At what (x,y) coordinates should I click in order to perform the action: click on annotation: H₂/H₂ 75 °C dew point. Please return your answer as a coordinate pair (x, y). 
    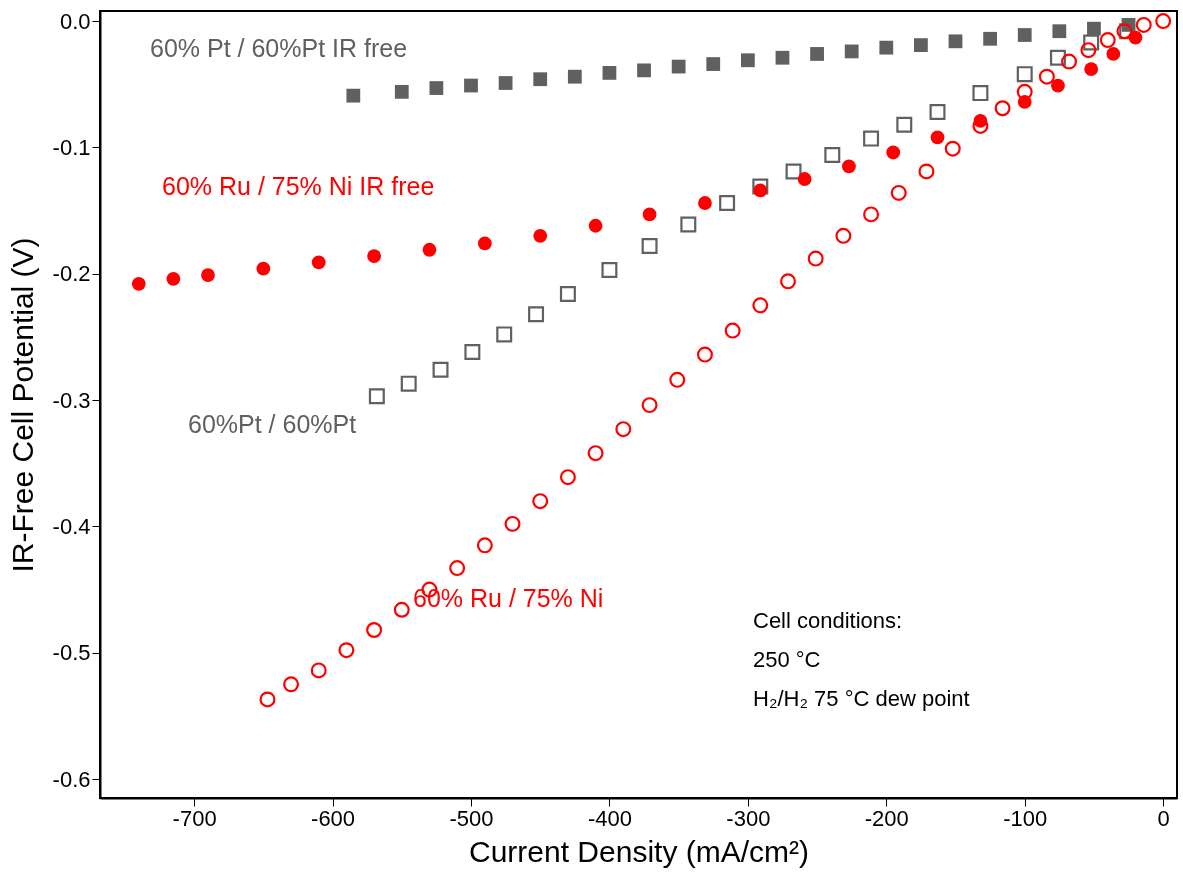
    Looking at the image, I should click on (861, 698).